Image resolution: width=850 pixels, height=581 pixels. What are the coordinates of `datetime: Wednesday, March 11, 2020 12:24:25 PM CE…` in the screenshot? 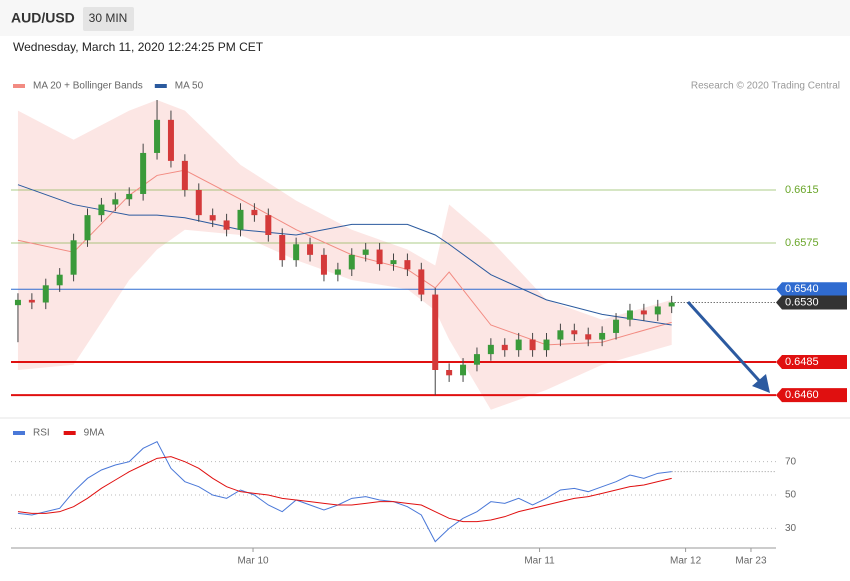 It's located at (138, 47).